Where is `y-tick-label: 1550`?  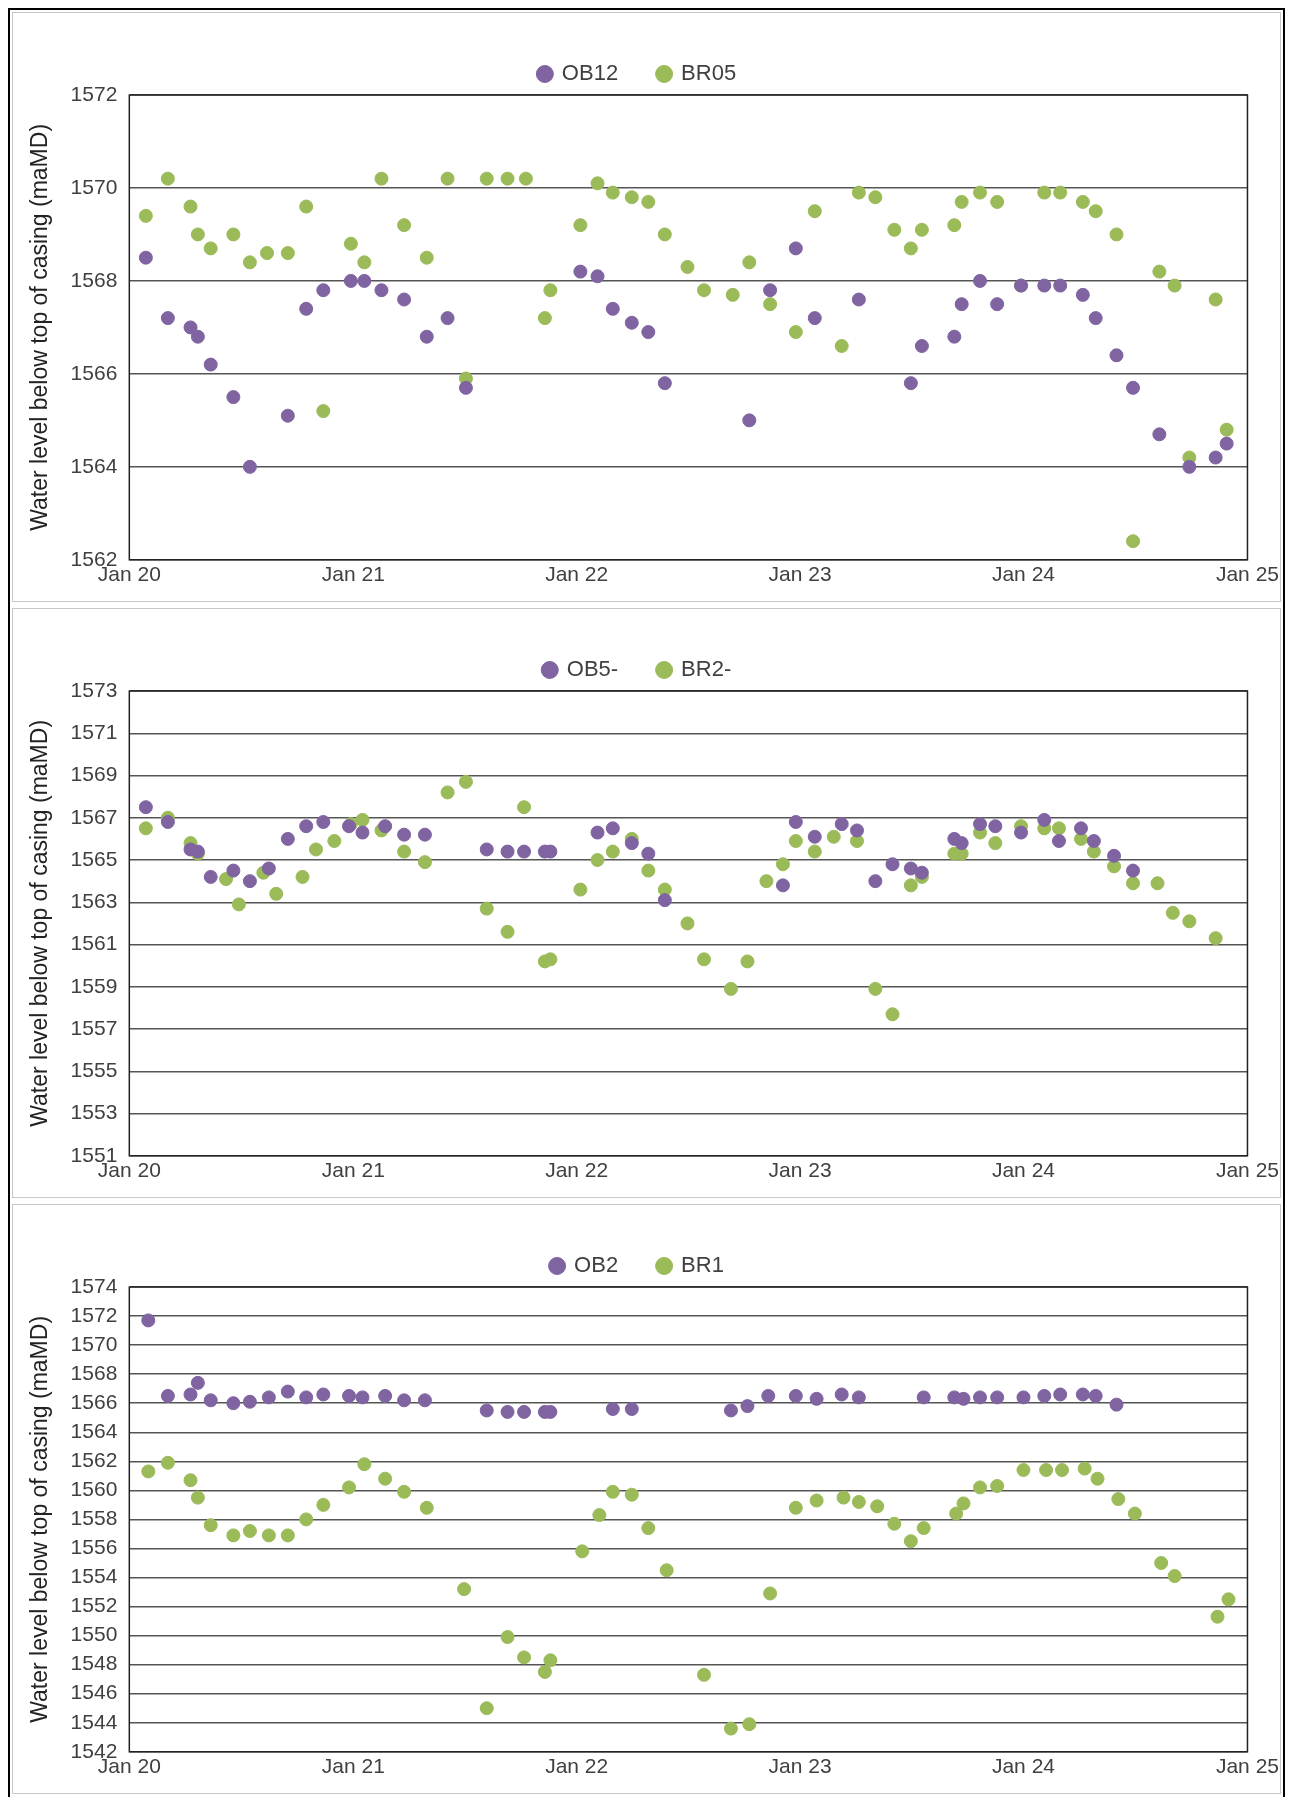 y-tick-label: 1550 is located at coordinates (94, 1634).